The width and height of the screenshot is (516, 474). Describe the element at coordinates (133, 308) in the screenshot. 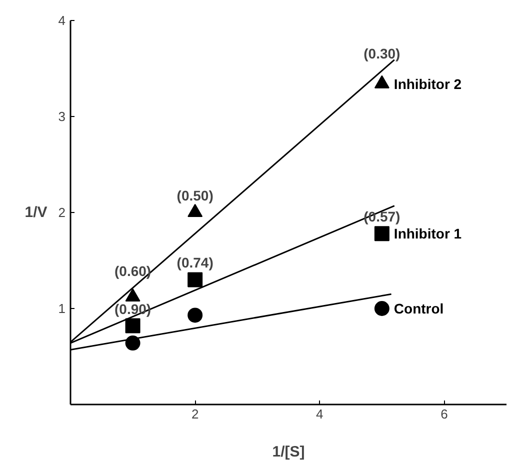

I see `annotation: (0.90)` at that location.